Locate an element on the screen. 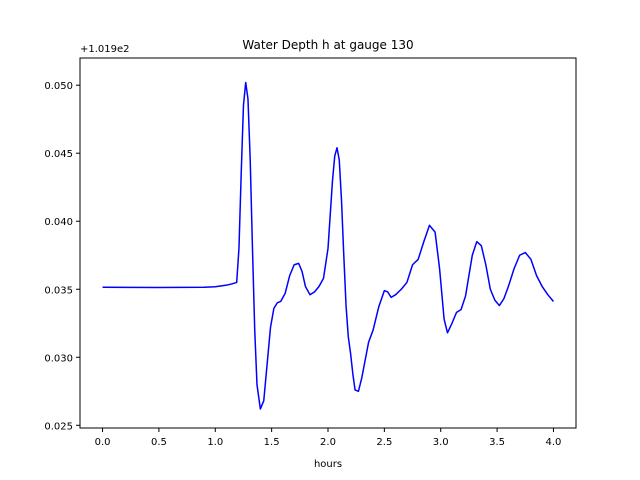 The height and width of the screenshot is (480, 640). x-tick-label: 1.0 is located at coordinates (215, 442).